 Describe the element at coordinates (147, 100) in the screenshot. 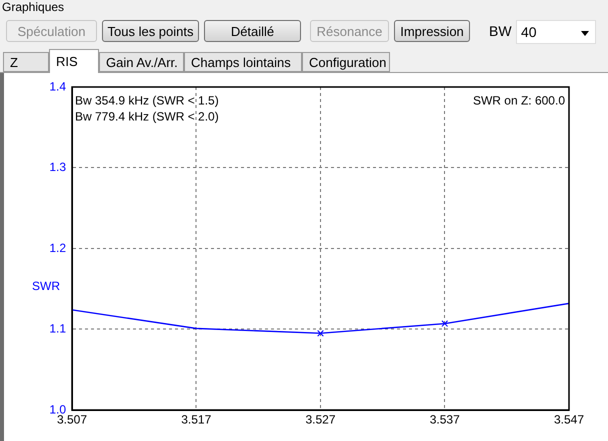

I see `annotation: Bw 354.9 kHz (SWR < 1.5)` at that location.